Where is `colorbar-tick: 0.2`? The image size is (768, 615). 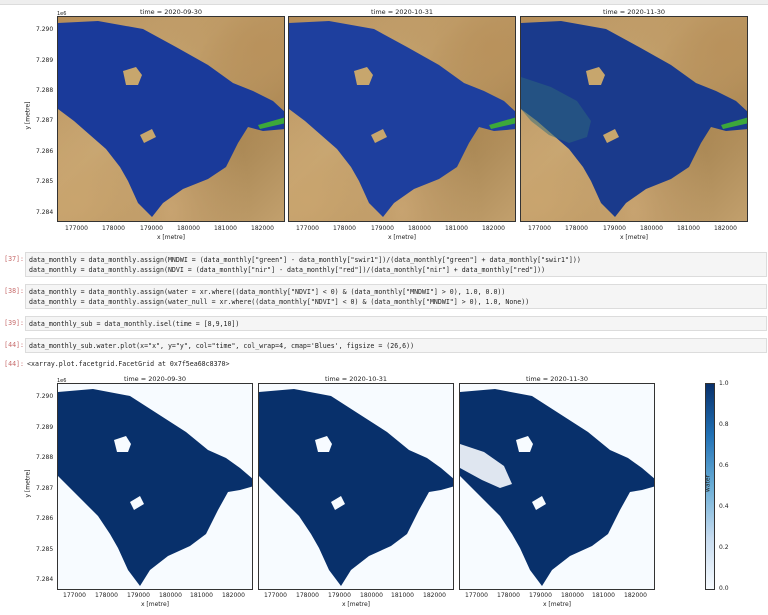
colorbar-tick: 0.2 is located at coordinates (724, 547).